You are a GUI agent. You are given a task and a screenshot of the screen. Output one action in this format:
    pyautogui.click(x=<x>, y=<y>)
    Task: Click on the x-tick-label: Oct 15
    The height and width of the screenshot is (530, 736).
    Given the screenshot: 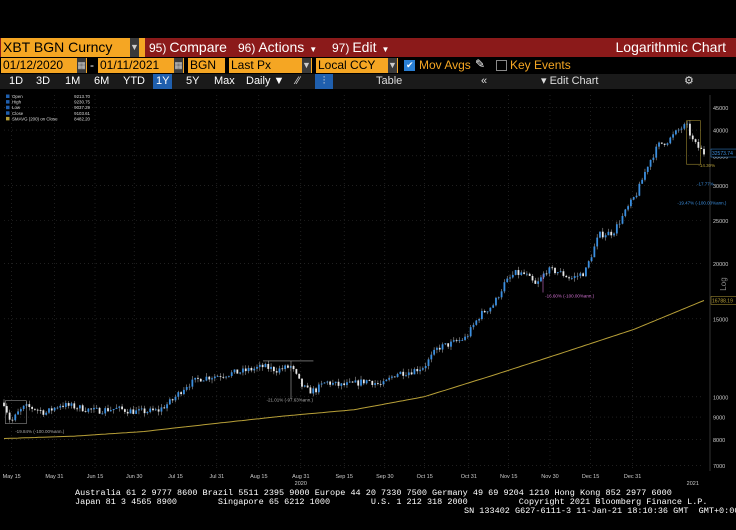 What is the action you would take?
    pyautogui.click(x=425, y=477)
    